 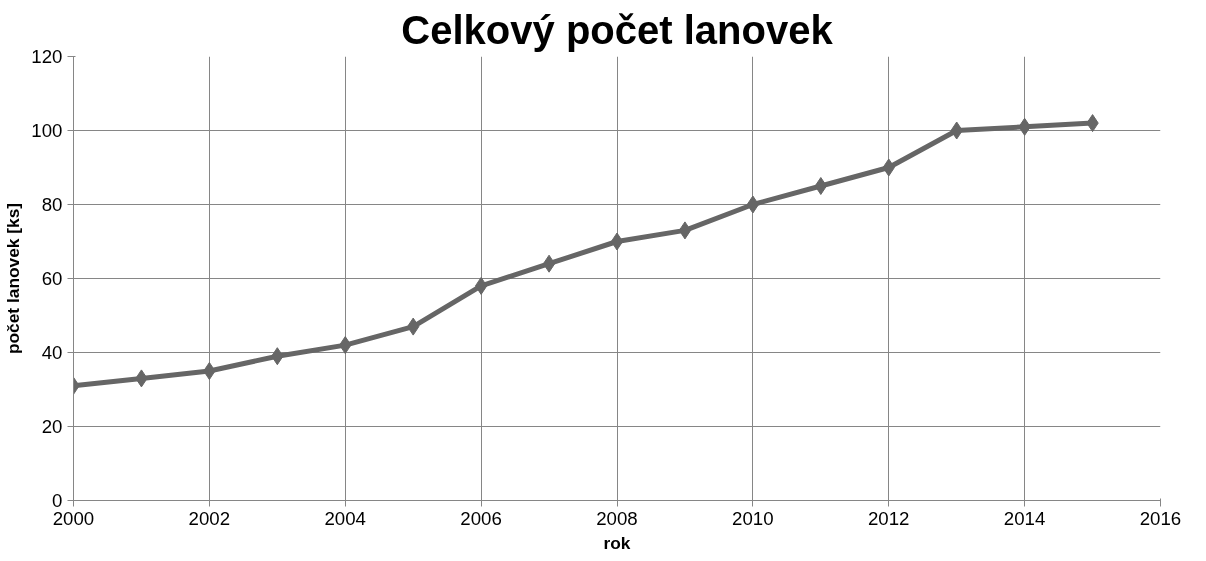 I want to click on y-tick-label: 80, so click(x=52, y=204).